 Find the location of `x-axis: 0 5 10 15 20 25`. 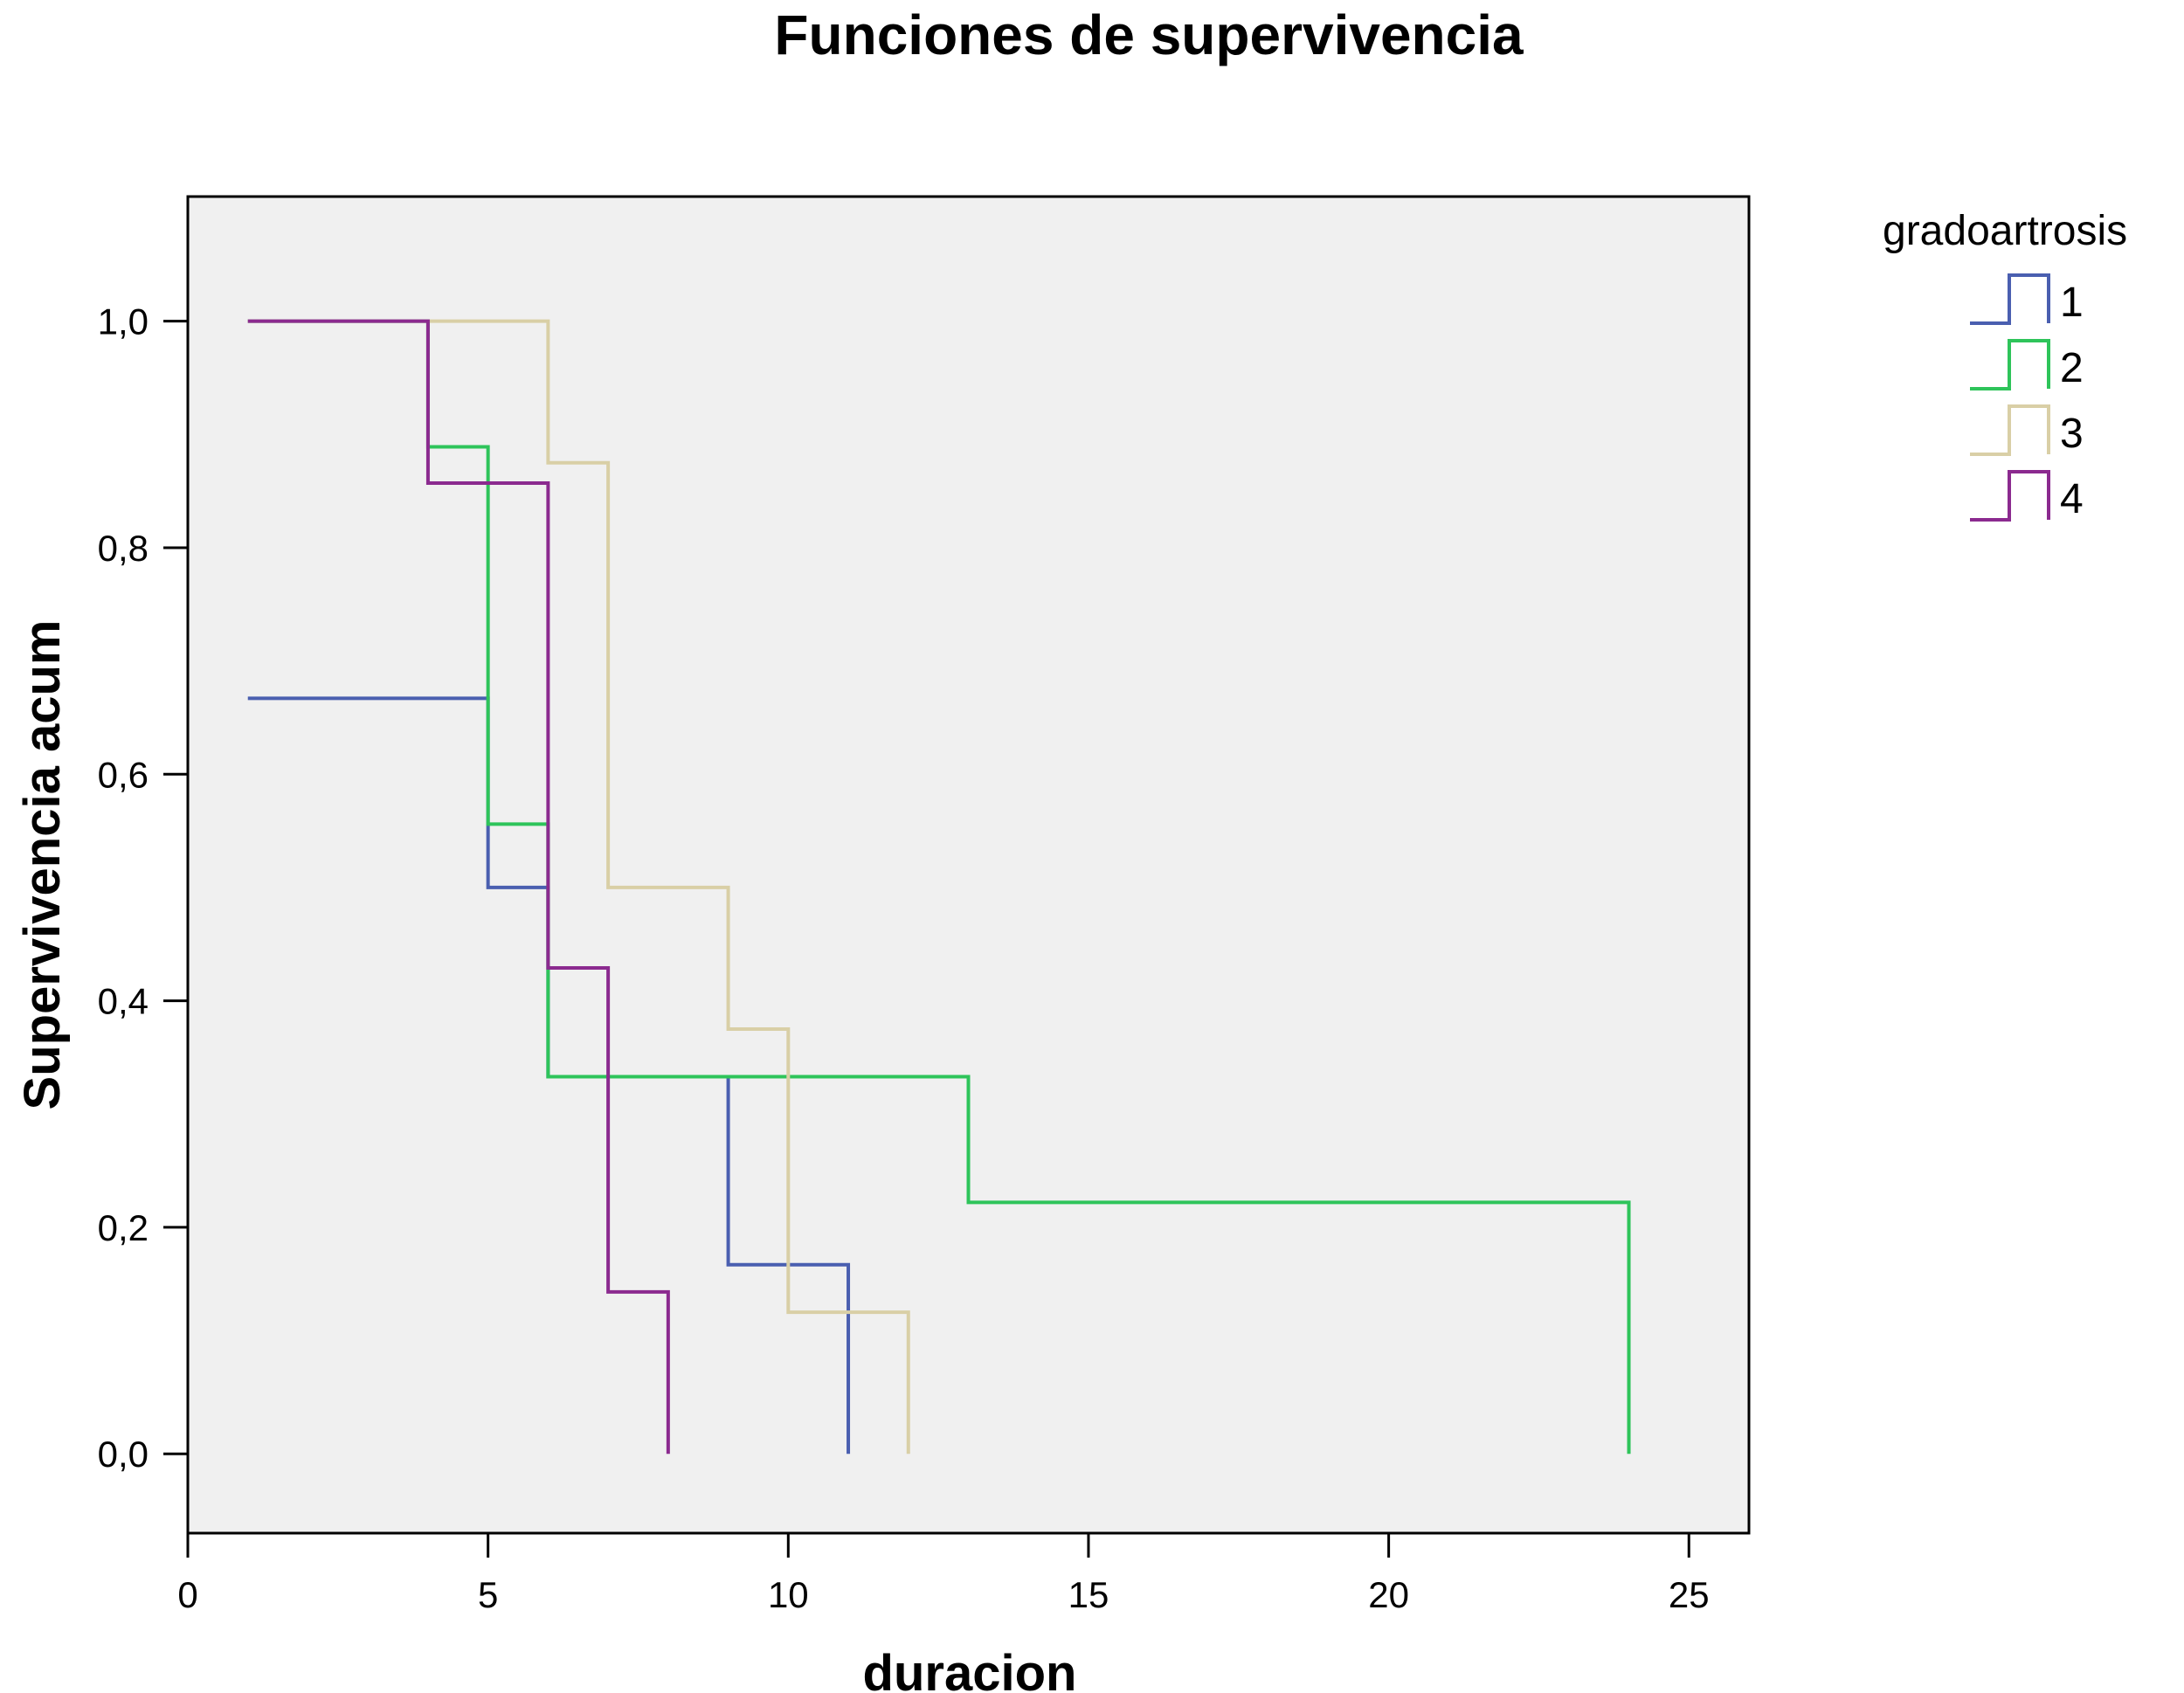

x-axis: 0 5 10 15 20 25 is located at coordinates (944, 1574).